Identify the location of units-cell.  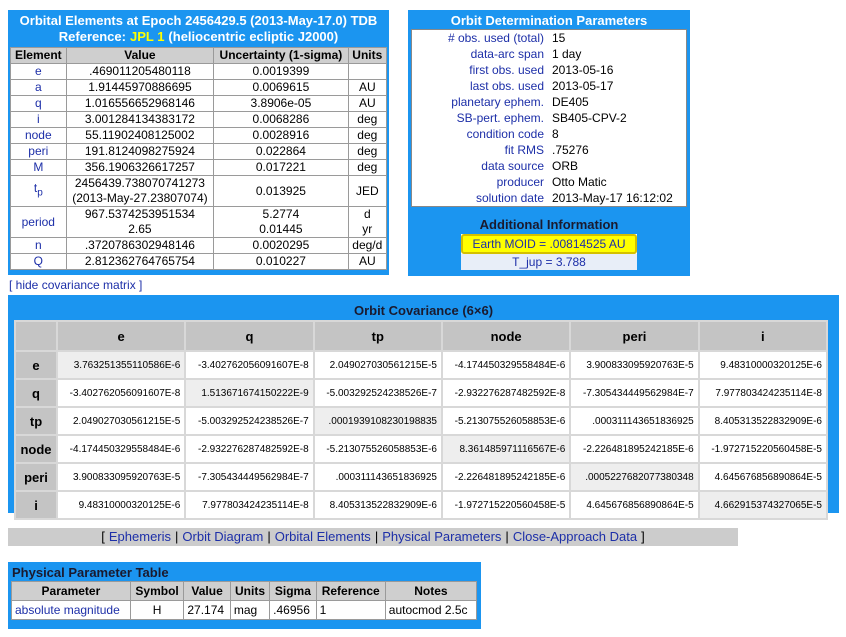
(367, 71).